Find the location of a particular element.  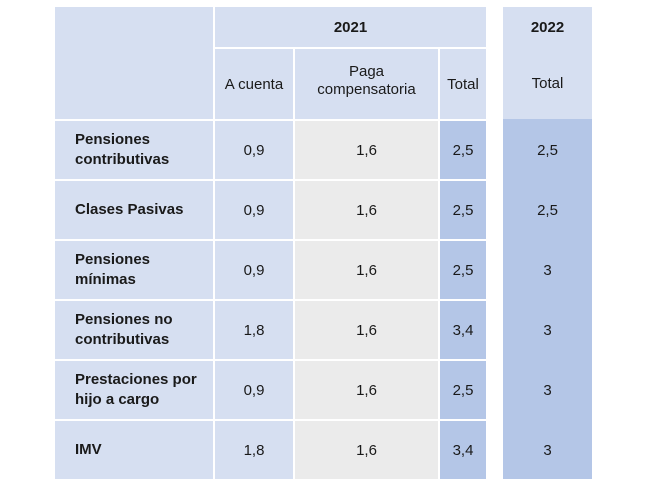

row-label: Pensiones mínimas is located at coordinates (134, 270).